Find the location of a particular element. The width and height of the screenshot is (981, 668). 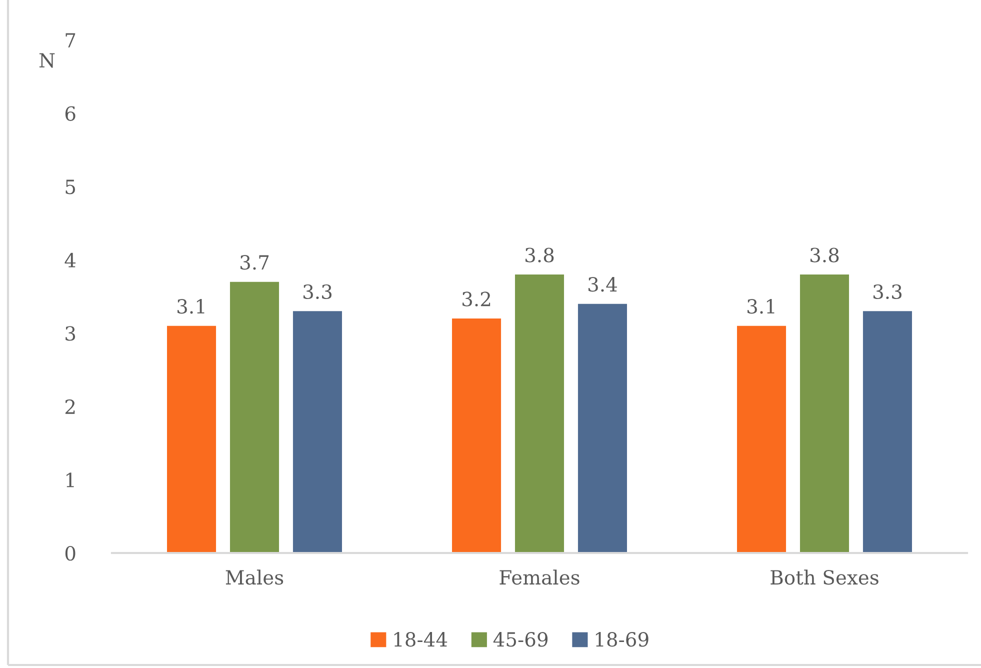

data-label: 3.2 is located at coordinates (476, 299).